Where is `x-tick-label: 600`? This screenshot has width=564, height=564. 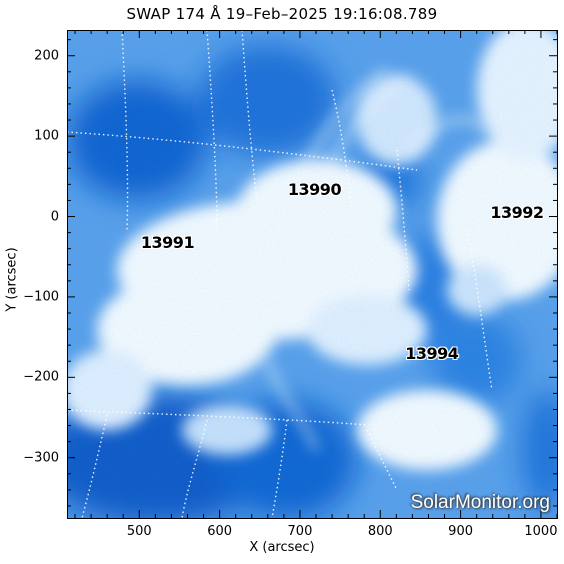
x-tick-label: 600 is located at coordinates (220, 531).